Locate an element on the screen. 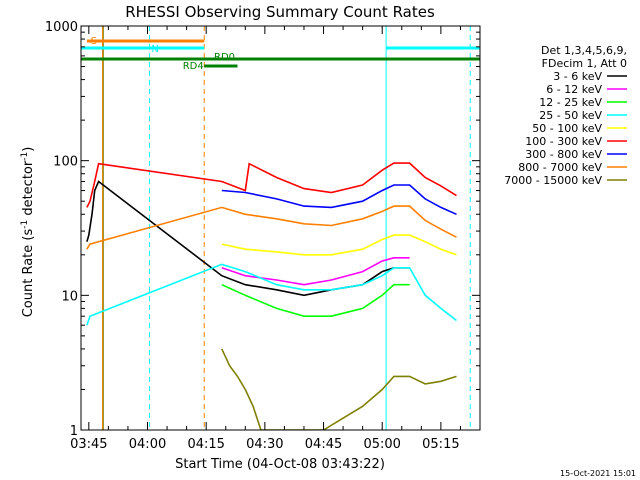  flag-label: RD0 is located at coordinates (224, 57).